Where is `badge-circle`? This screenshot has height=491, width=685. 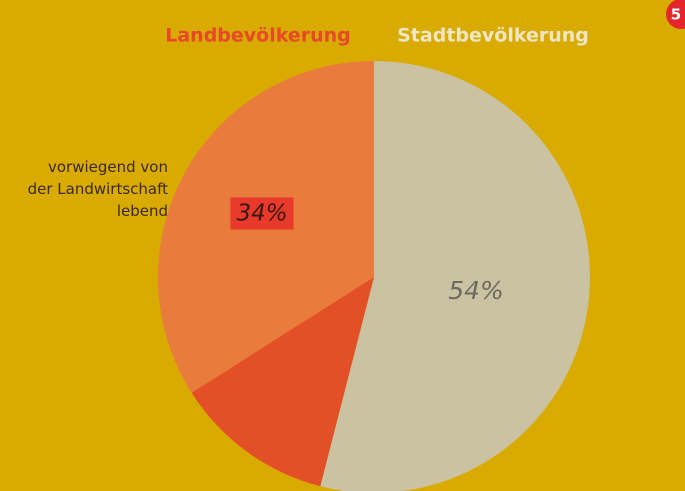 badge-circle is located at coordinates (675, 14).